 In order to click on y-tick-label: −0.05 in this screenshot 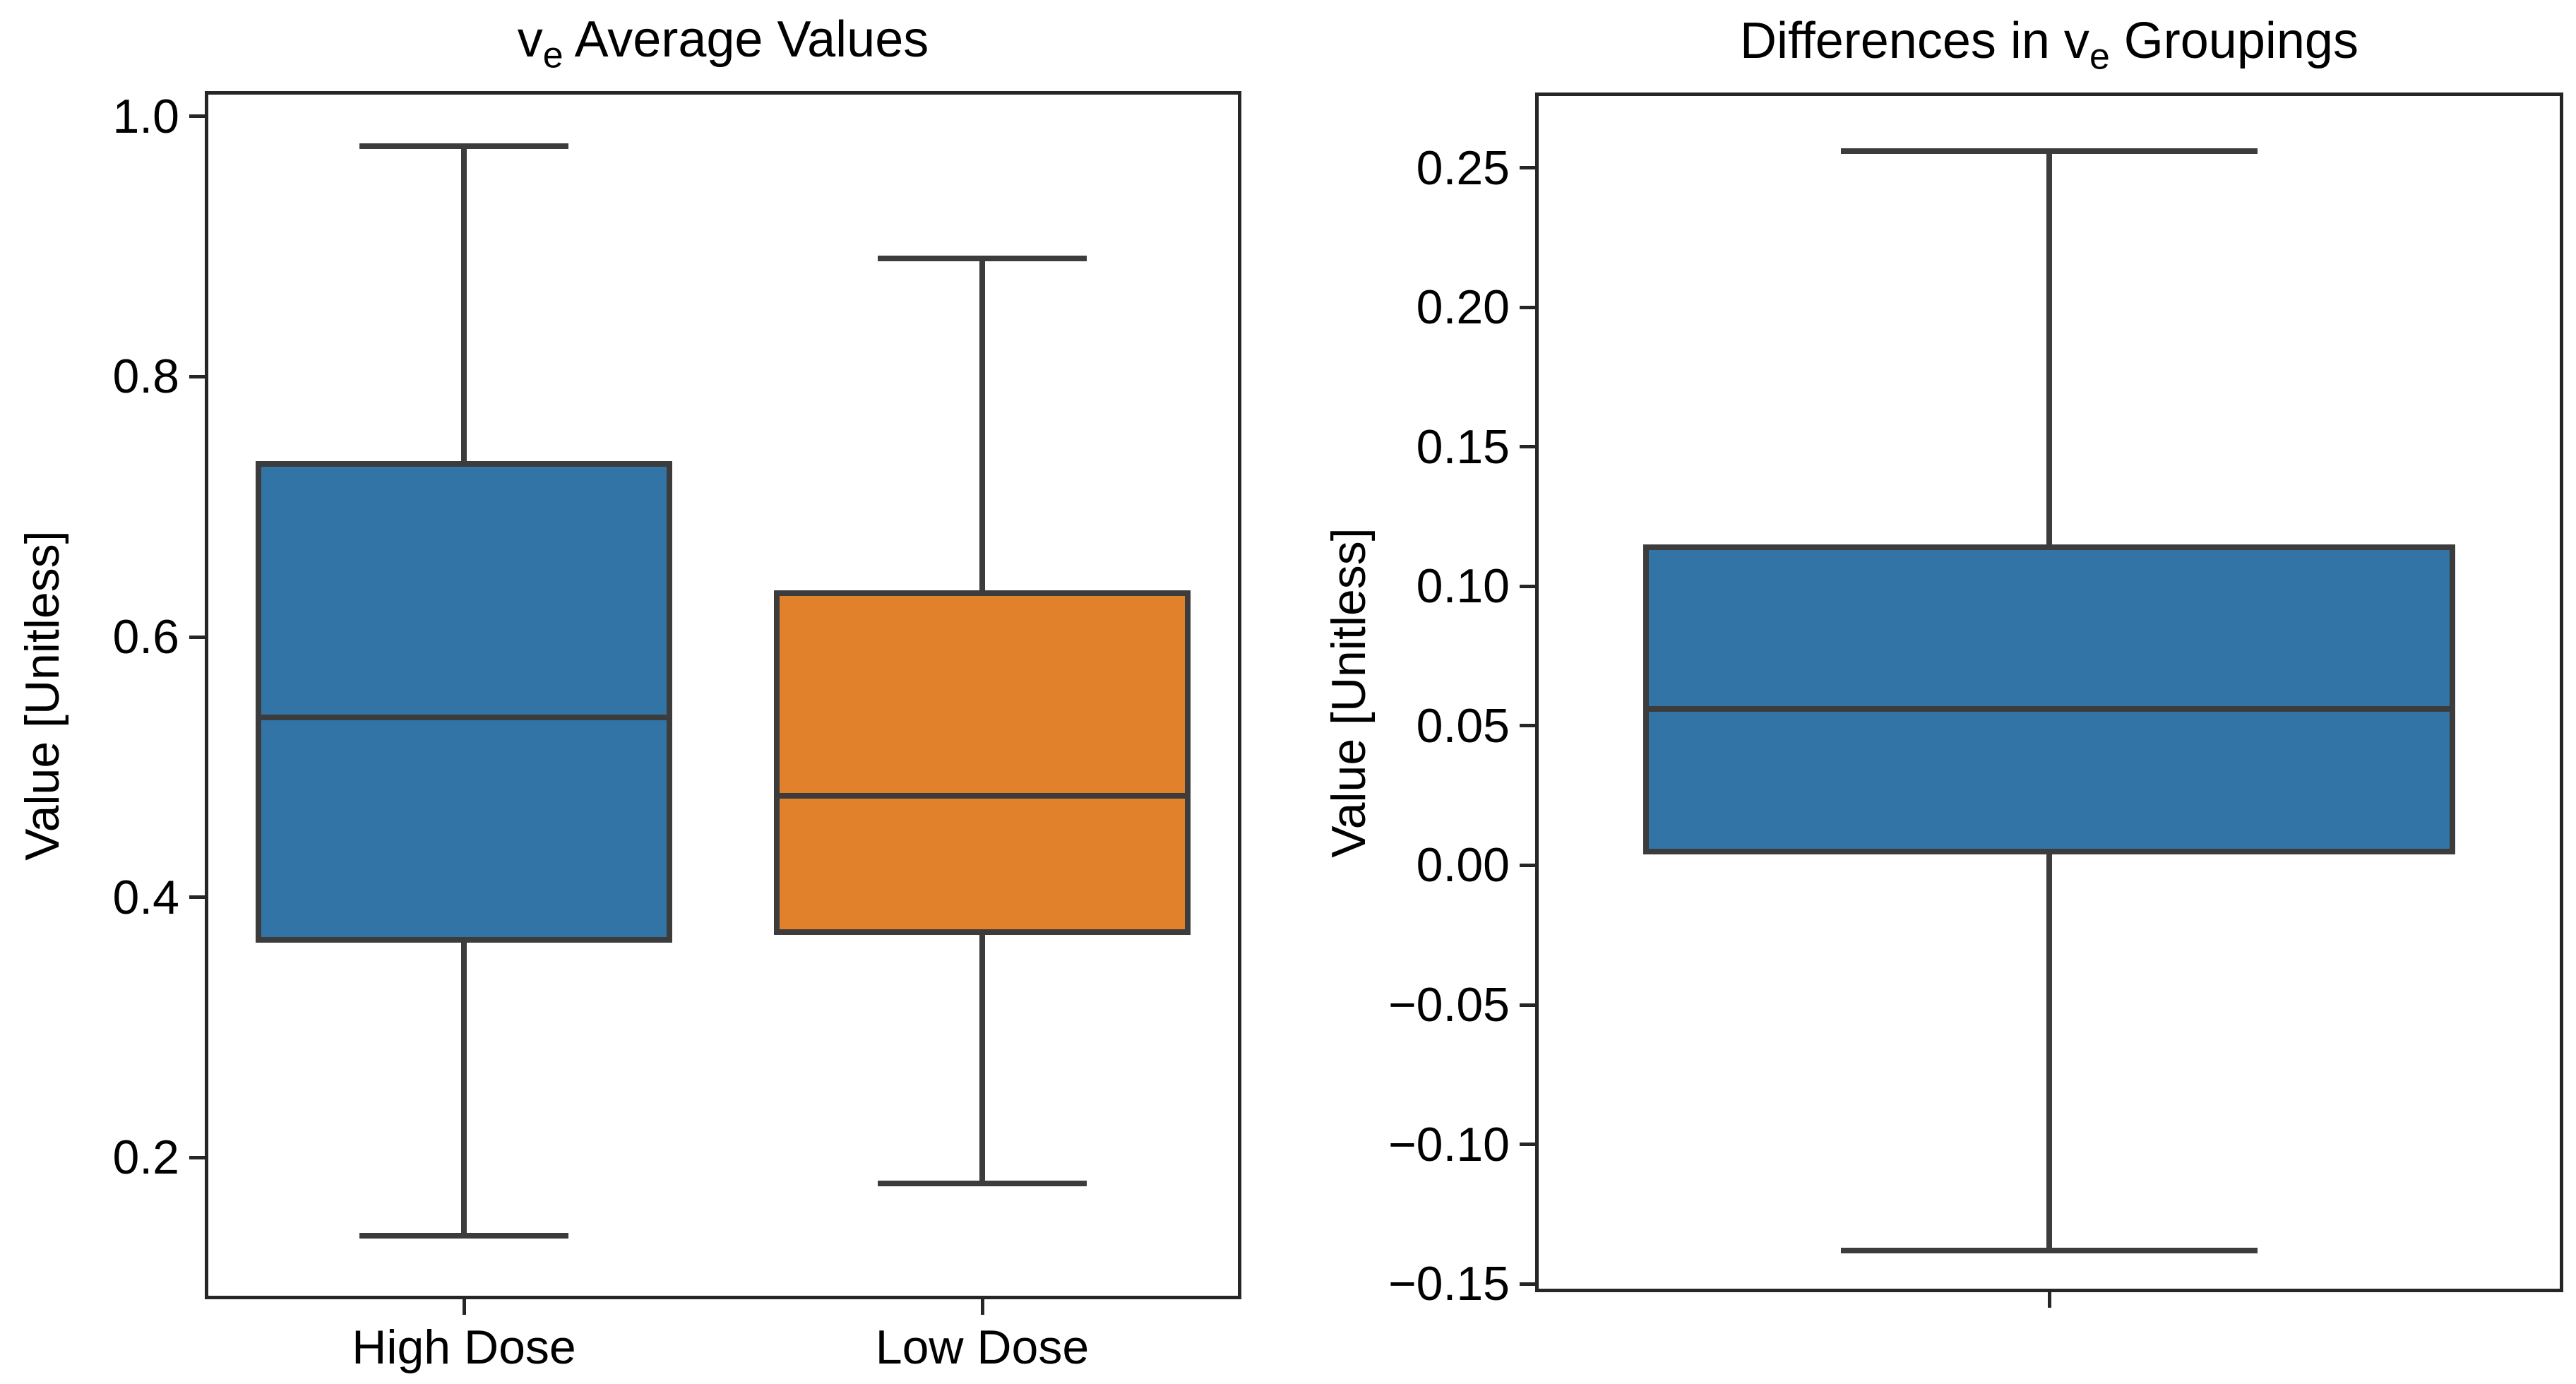, I will do `click(1449, 1005)`.